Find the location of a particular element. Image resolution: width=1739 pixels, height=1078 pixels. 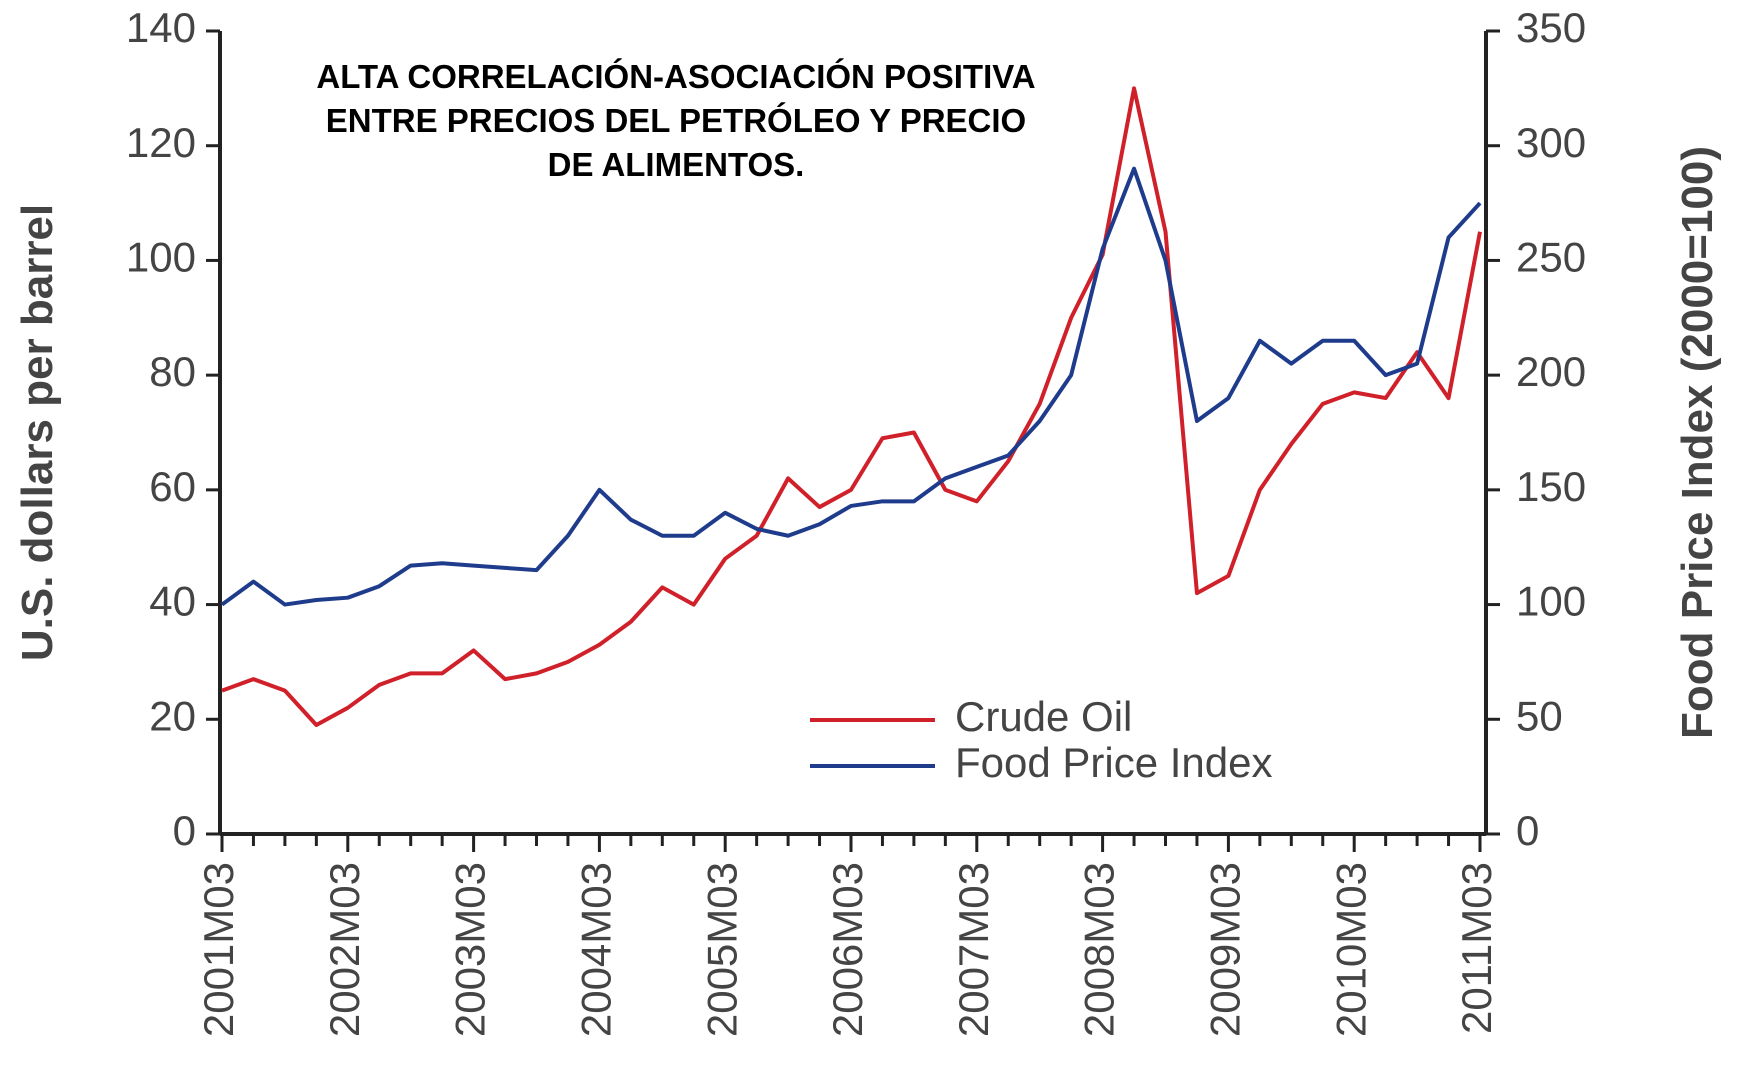

chart-title: ENTRE PRECIOS DEL PETRÓLEO Y PRECIO is located at coordinates (676, 120).